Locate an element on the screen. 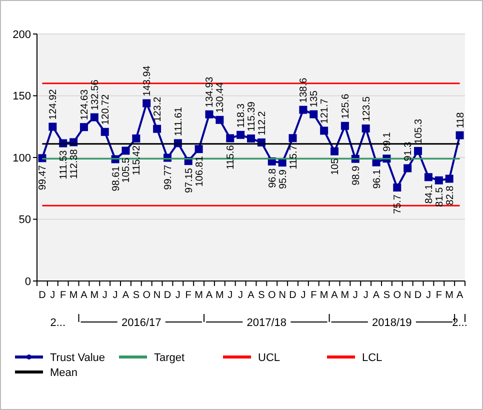 The height and width of the screenshot is (410, 483). data-label: 111.61 is located at coordinates (178, 121).